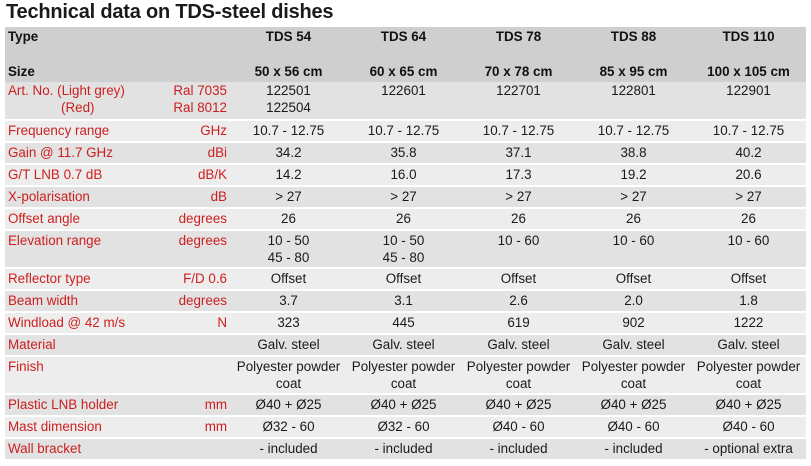  What do you see at coordinates (633, 426) in the screenshot?
I see `cell-line: Ø40 - 60` at bounding box center [633, 426].